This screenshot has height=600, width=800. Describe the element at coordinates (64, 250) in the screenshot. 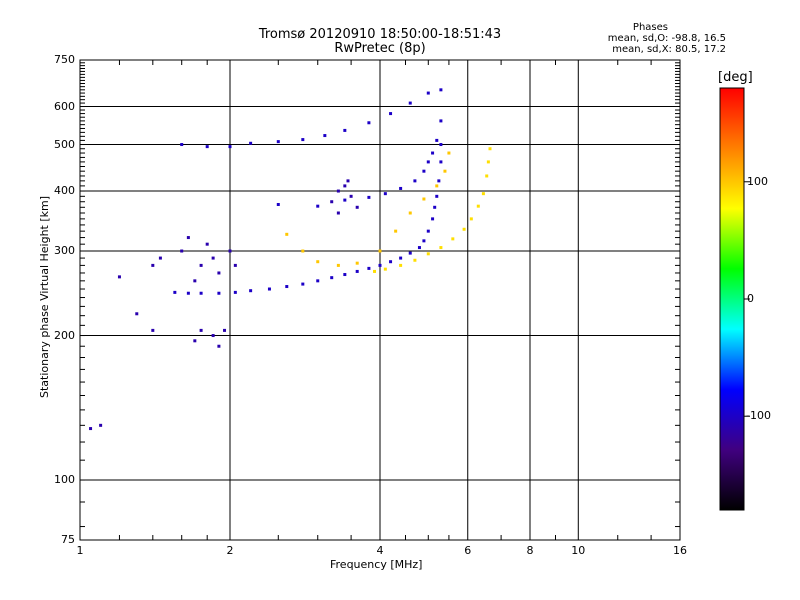

I see `y-tick-label: 300` at that location.